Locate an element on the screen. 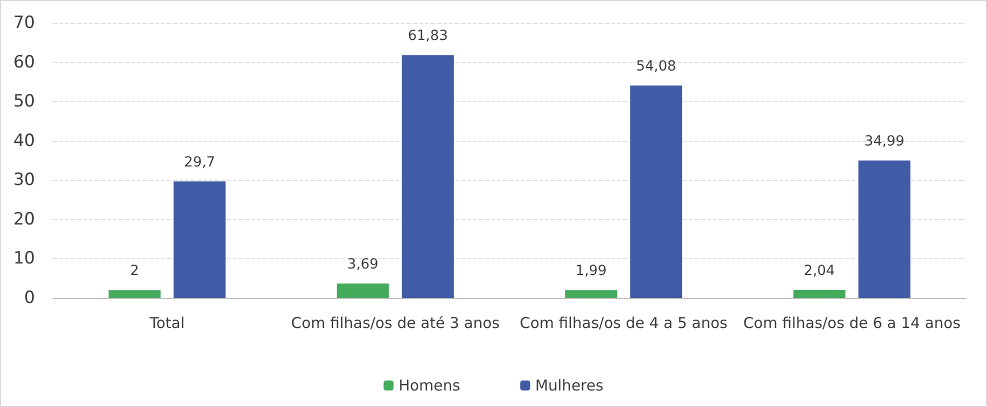 Image resolution: width=987 pixels, height=407 pixels. data-label: 29,7 is located at coordinates (200, 162).